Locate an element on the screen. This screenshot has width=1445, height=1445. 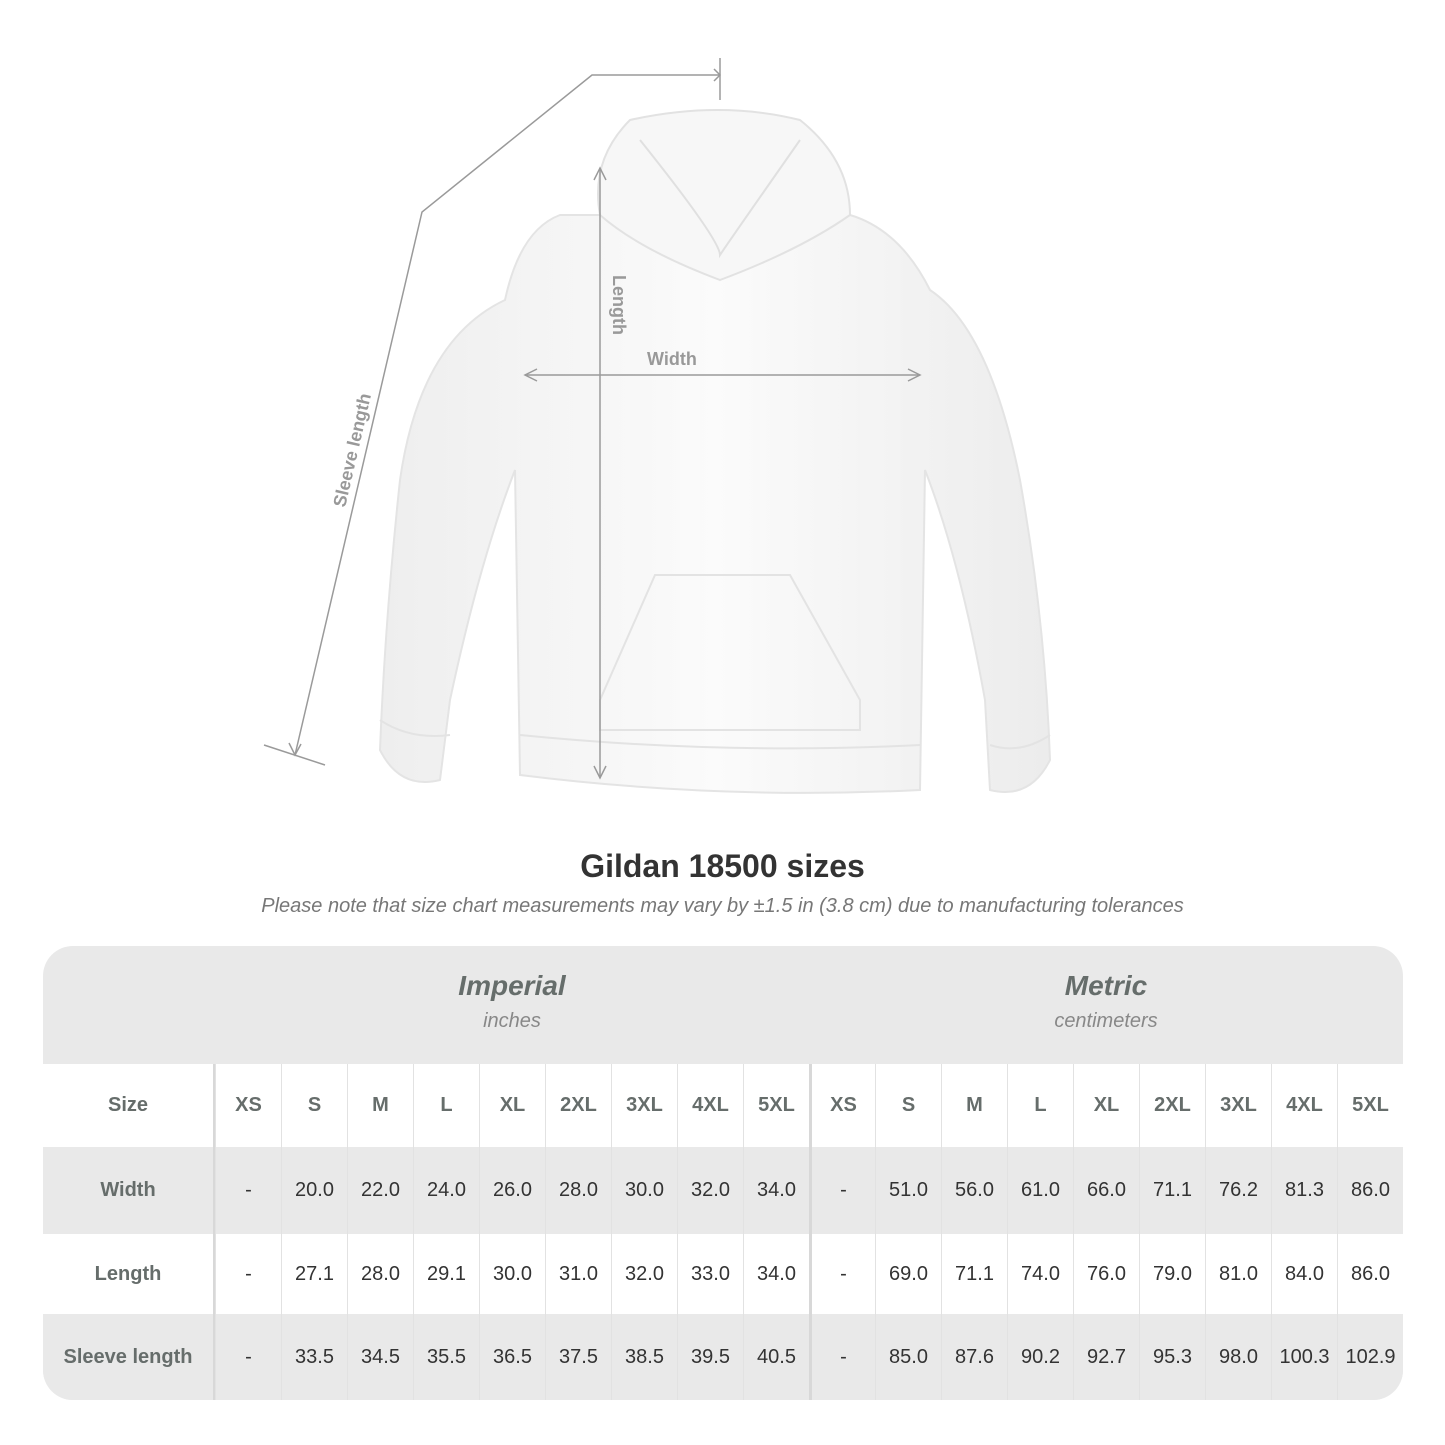
metric-header: Metric centimeters is located at coordinates (1106, 1005).